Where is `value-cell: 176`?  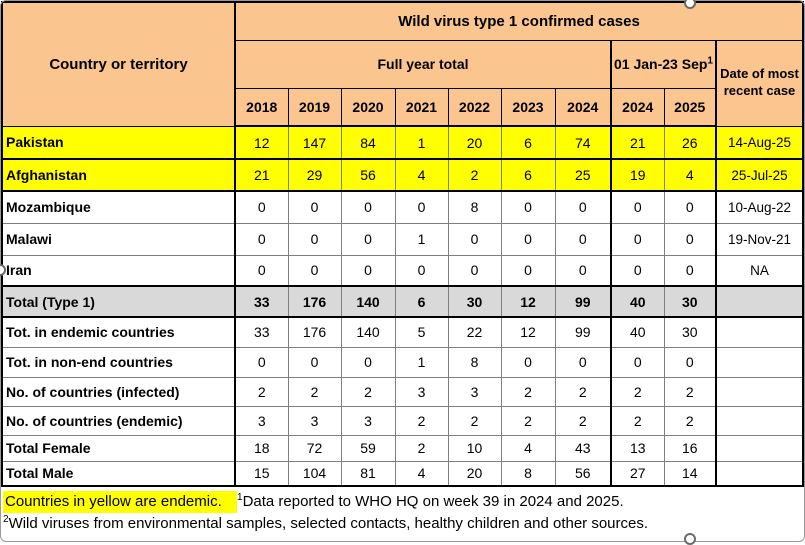
value-cell: 176 is located at coordinates (314, 332).